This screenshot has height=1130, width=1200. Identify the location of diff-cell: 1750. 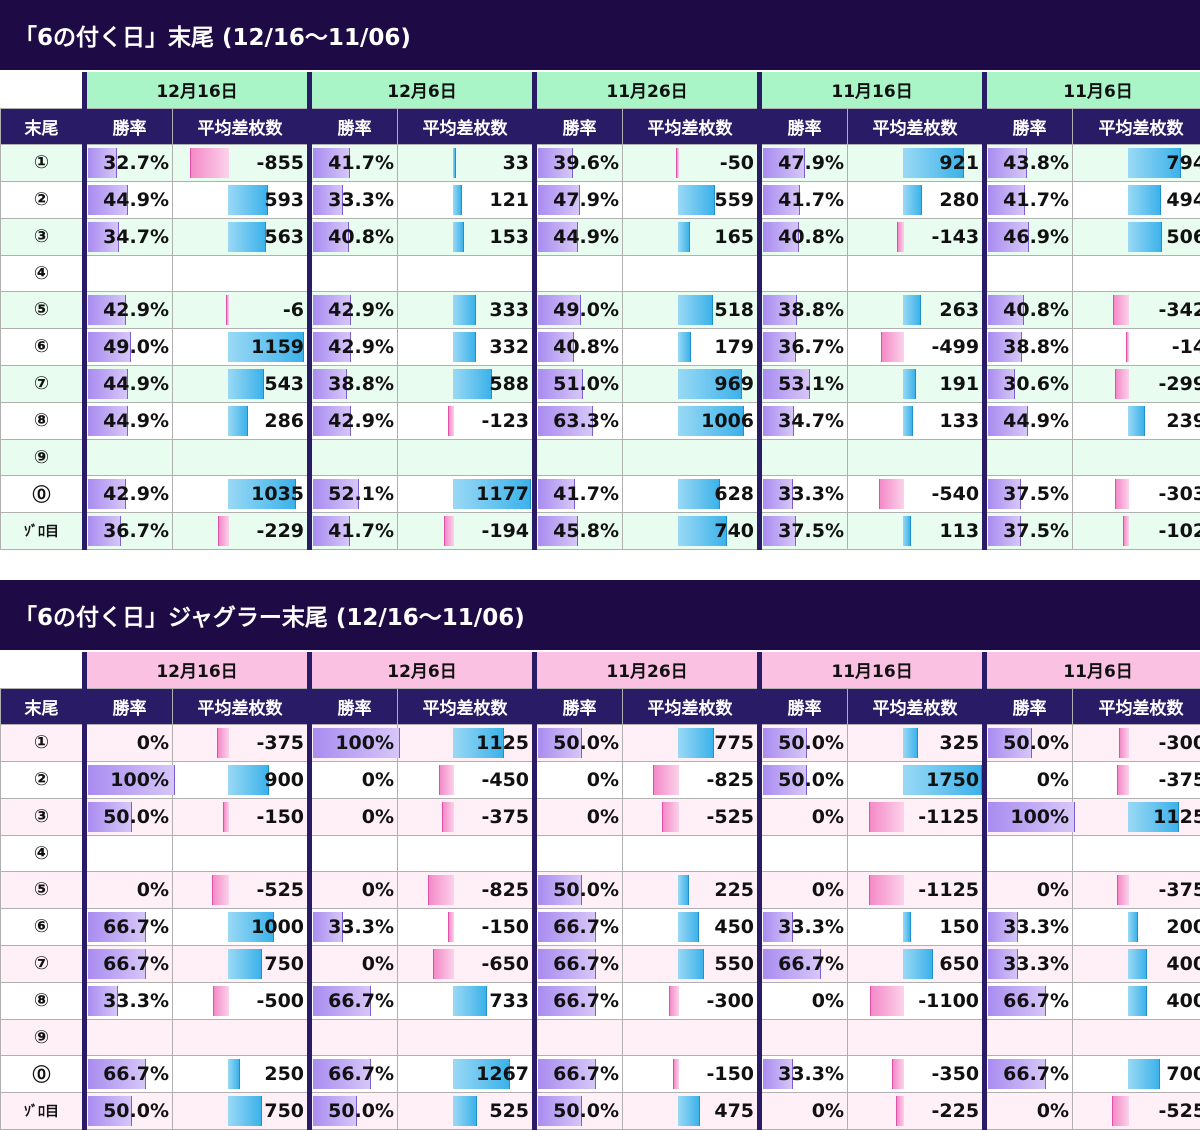
(916, 779).